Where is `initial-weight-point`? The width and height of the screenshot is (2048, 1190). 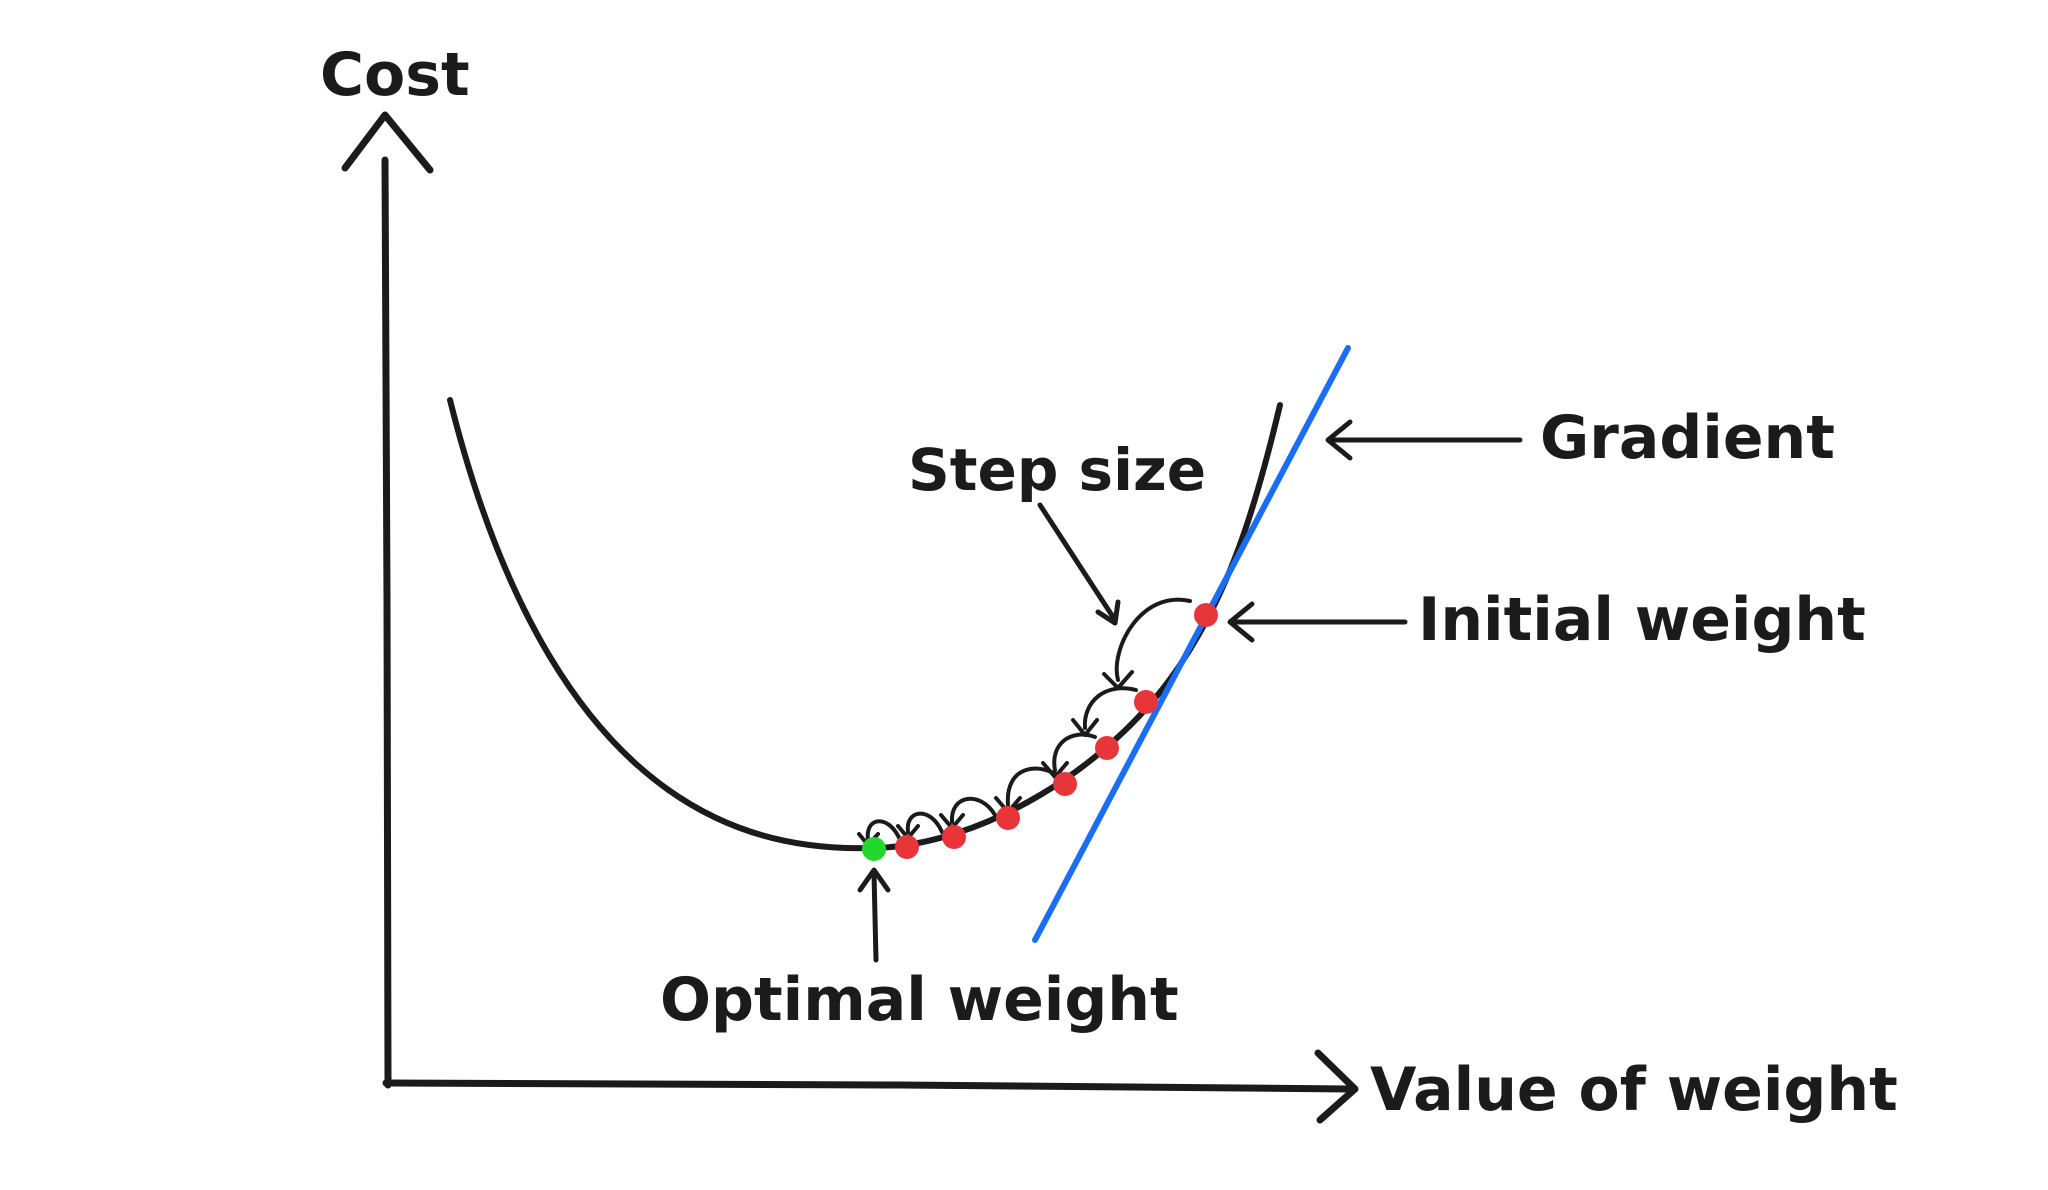 initial-weight-point is located at coordinates (1206, 615).